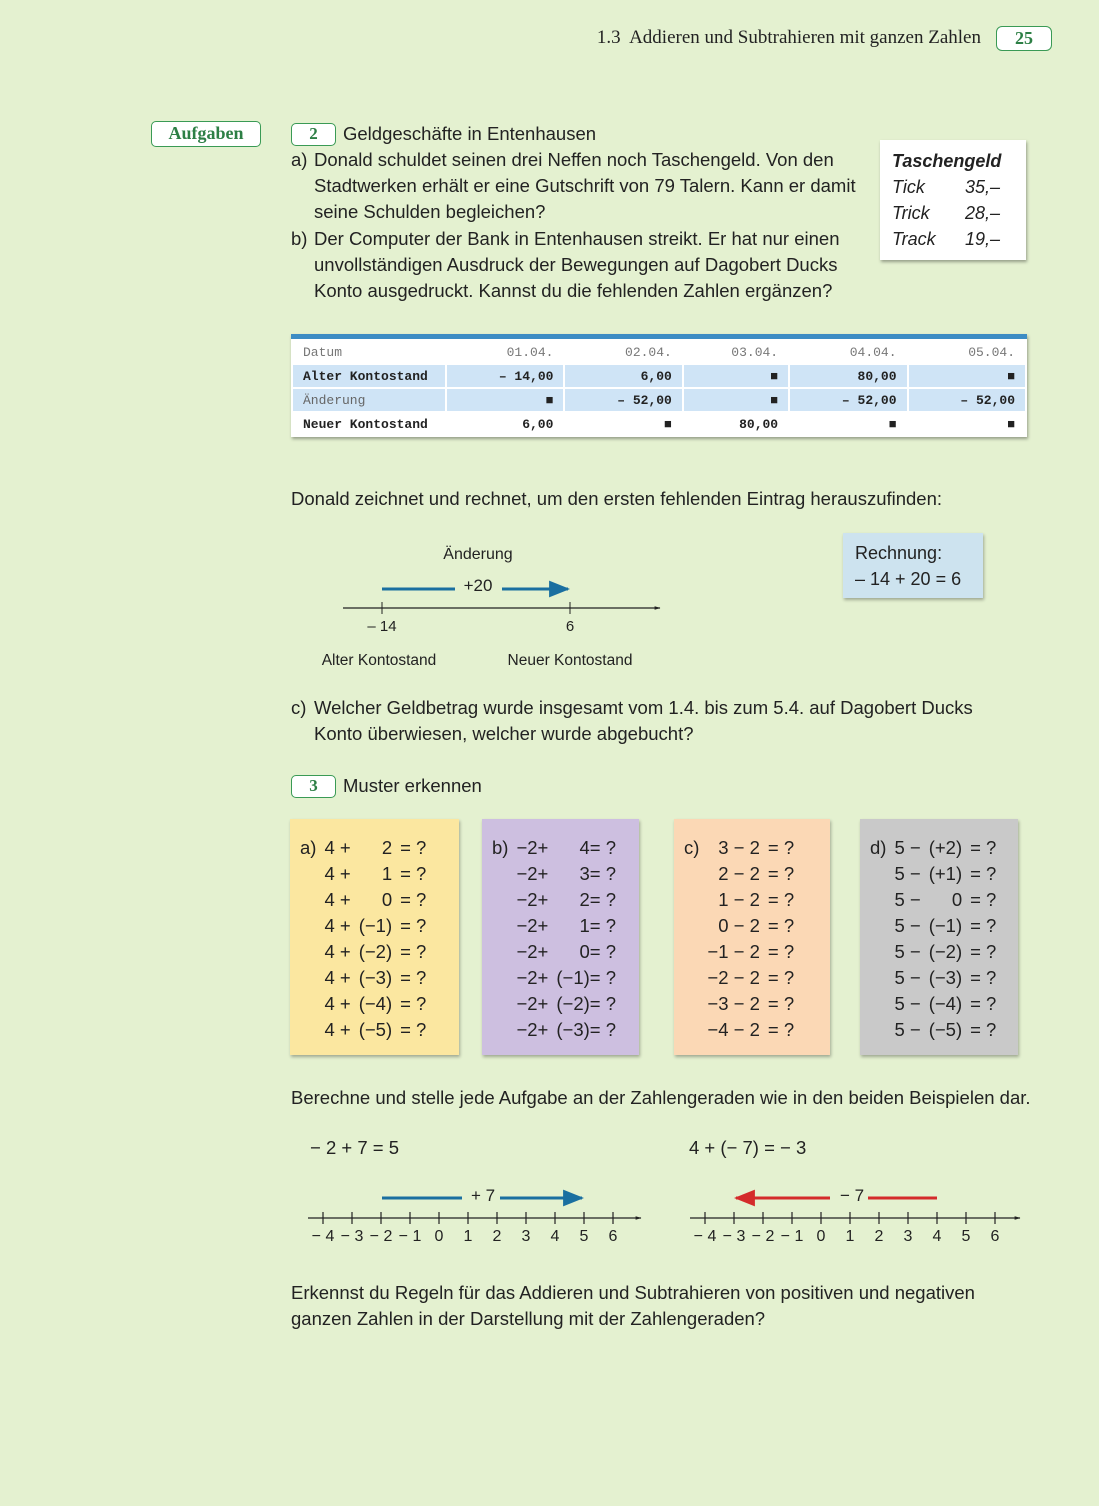  What do you see at coordinates (908, 187) in the screenshot?
I see `kid-name: Tick` at bounding box center [908, 187].